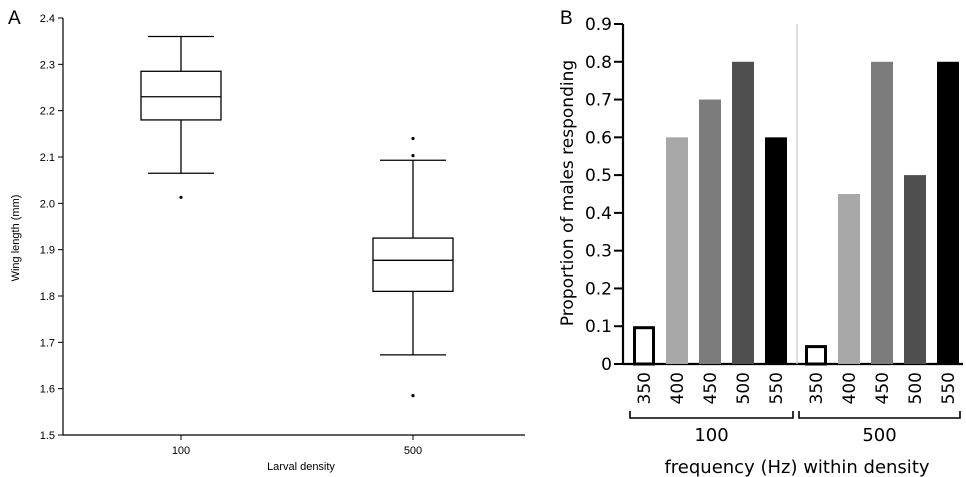 This screenshot has width=966, height=477. Describe the element at coordinates (598, 252) in the screenshot. I see `panel-b-y-tick-label: 0.3` at that location.